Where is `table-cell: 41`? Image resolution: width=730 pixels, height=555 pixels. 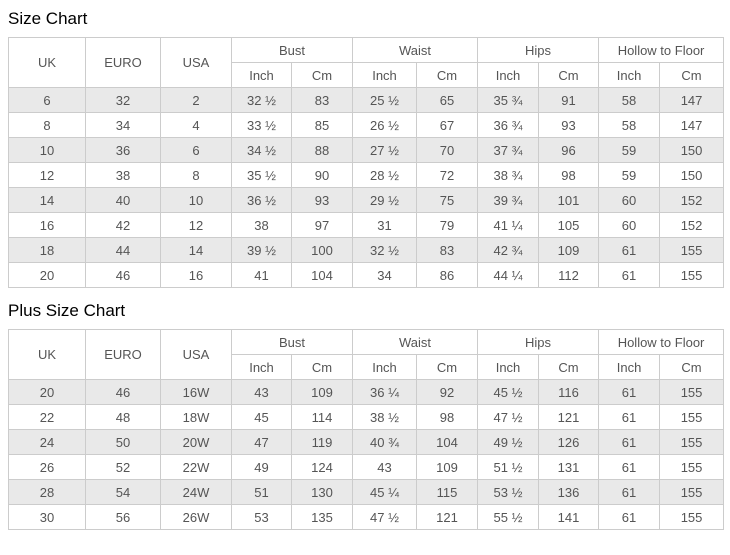
table-cell: 41 is located at coordinates (261, 275).